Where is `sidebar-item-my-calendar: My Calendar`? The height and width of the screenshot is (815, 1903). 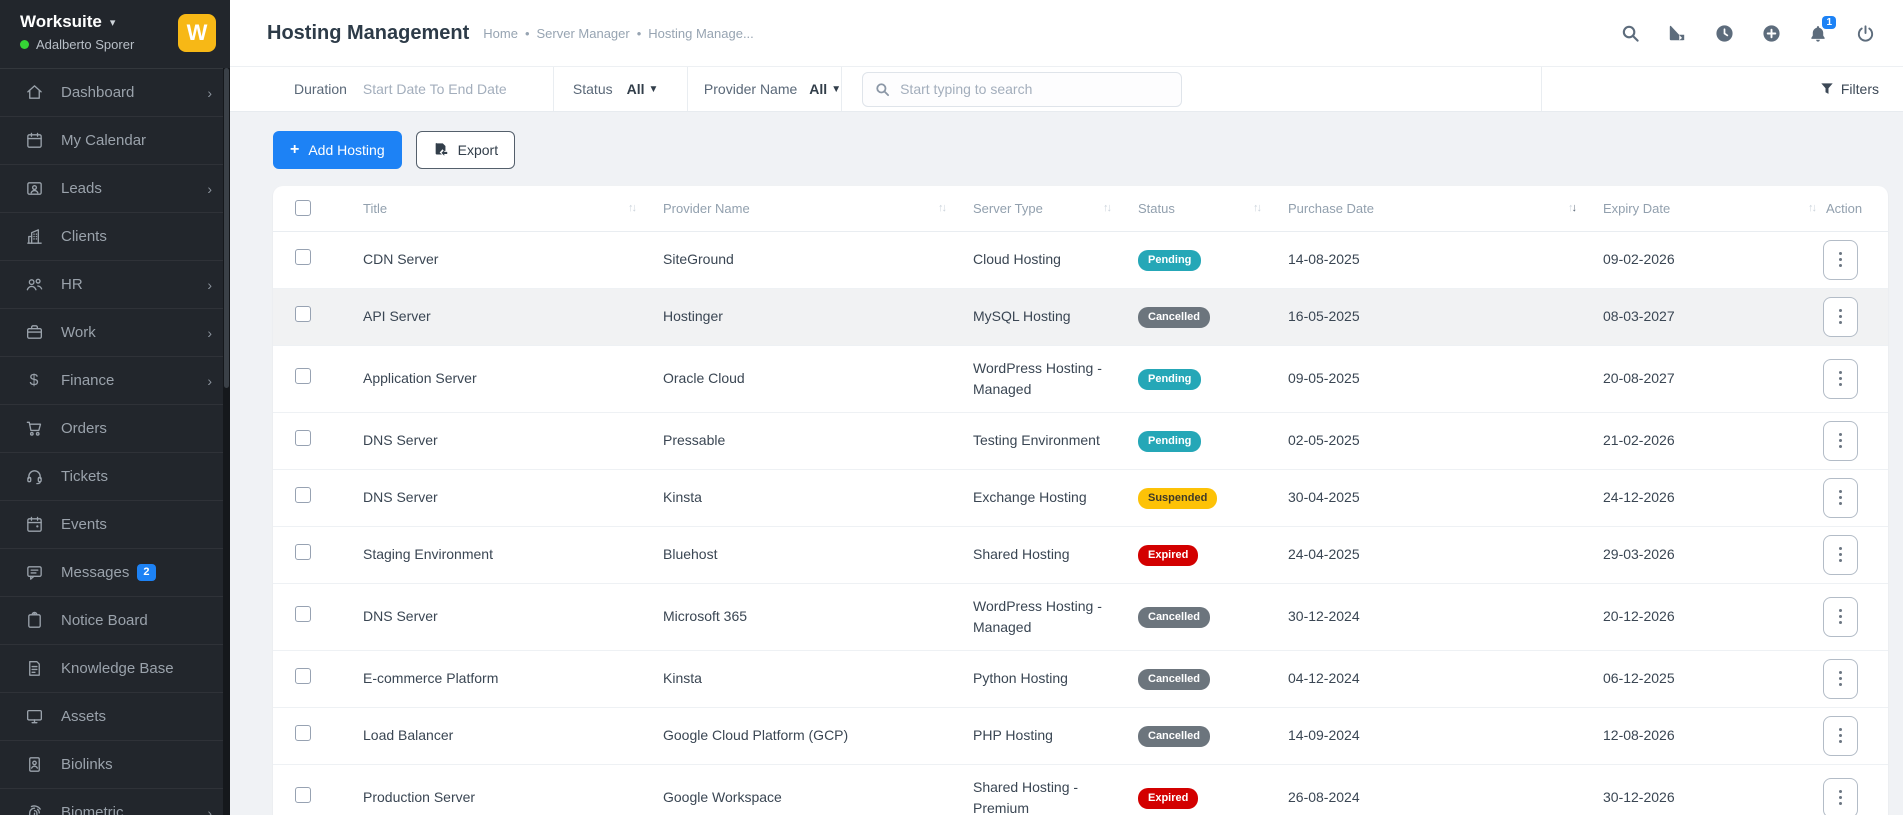
sidebar-item-my-calendar: My Calendar is located at coordinates (115, 141).